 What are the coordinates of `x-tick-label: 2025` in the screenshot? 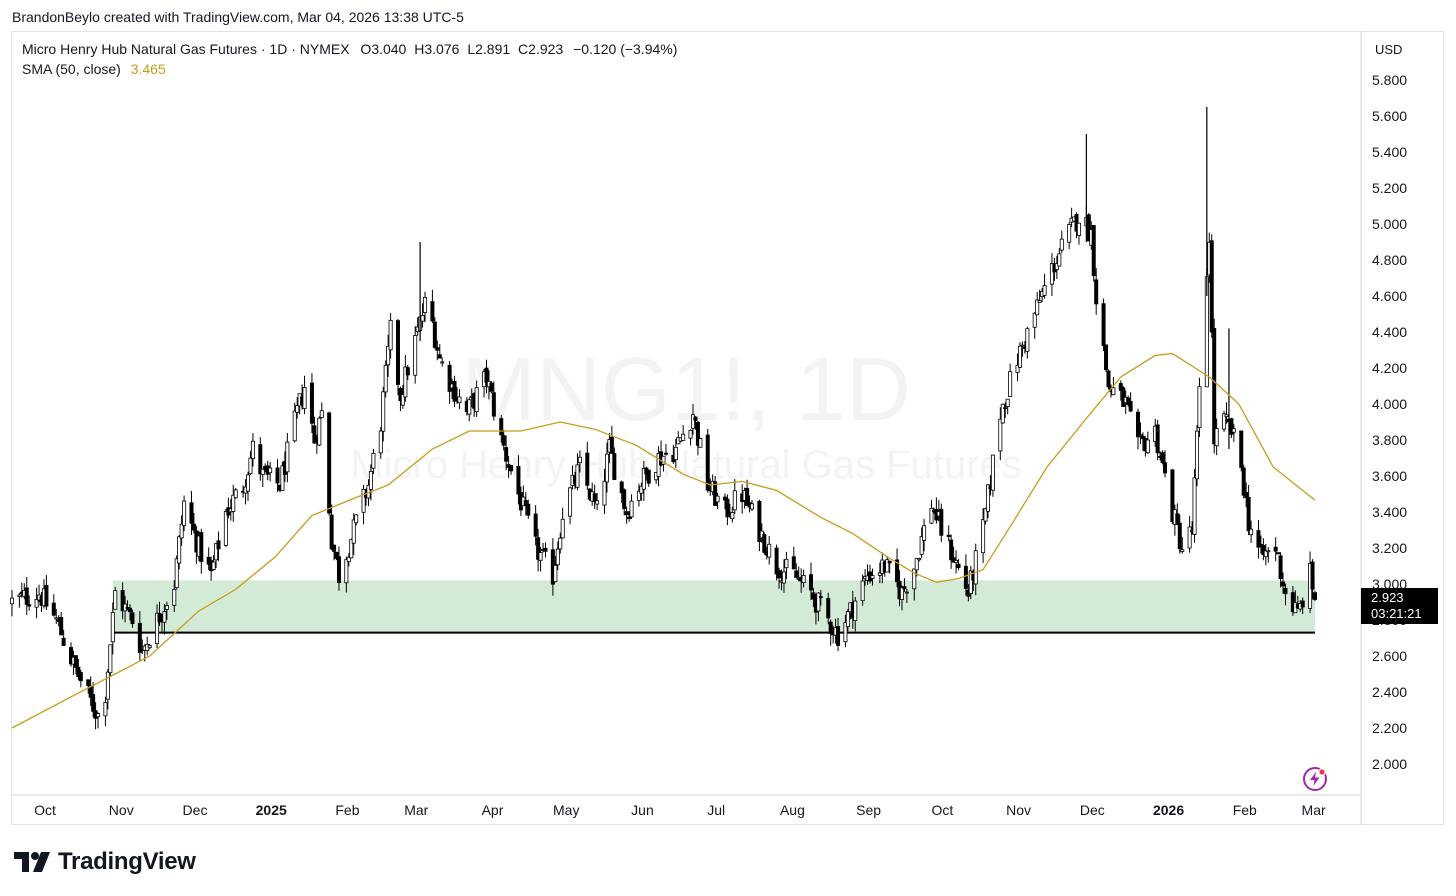 It's located at (271, 810).